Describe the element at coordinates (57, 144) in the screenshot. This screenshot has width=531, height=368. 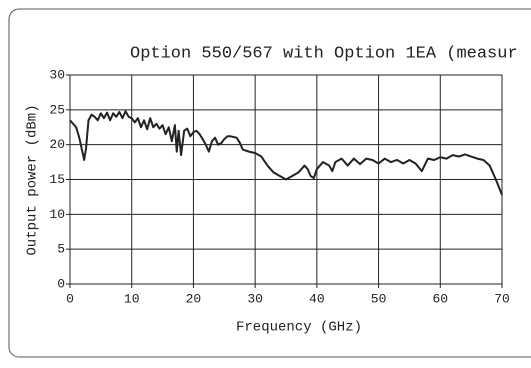
I see `y-tick-label: 20` at that location.